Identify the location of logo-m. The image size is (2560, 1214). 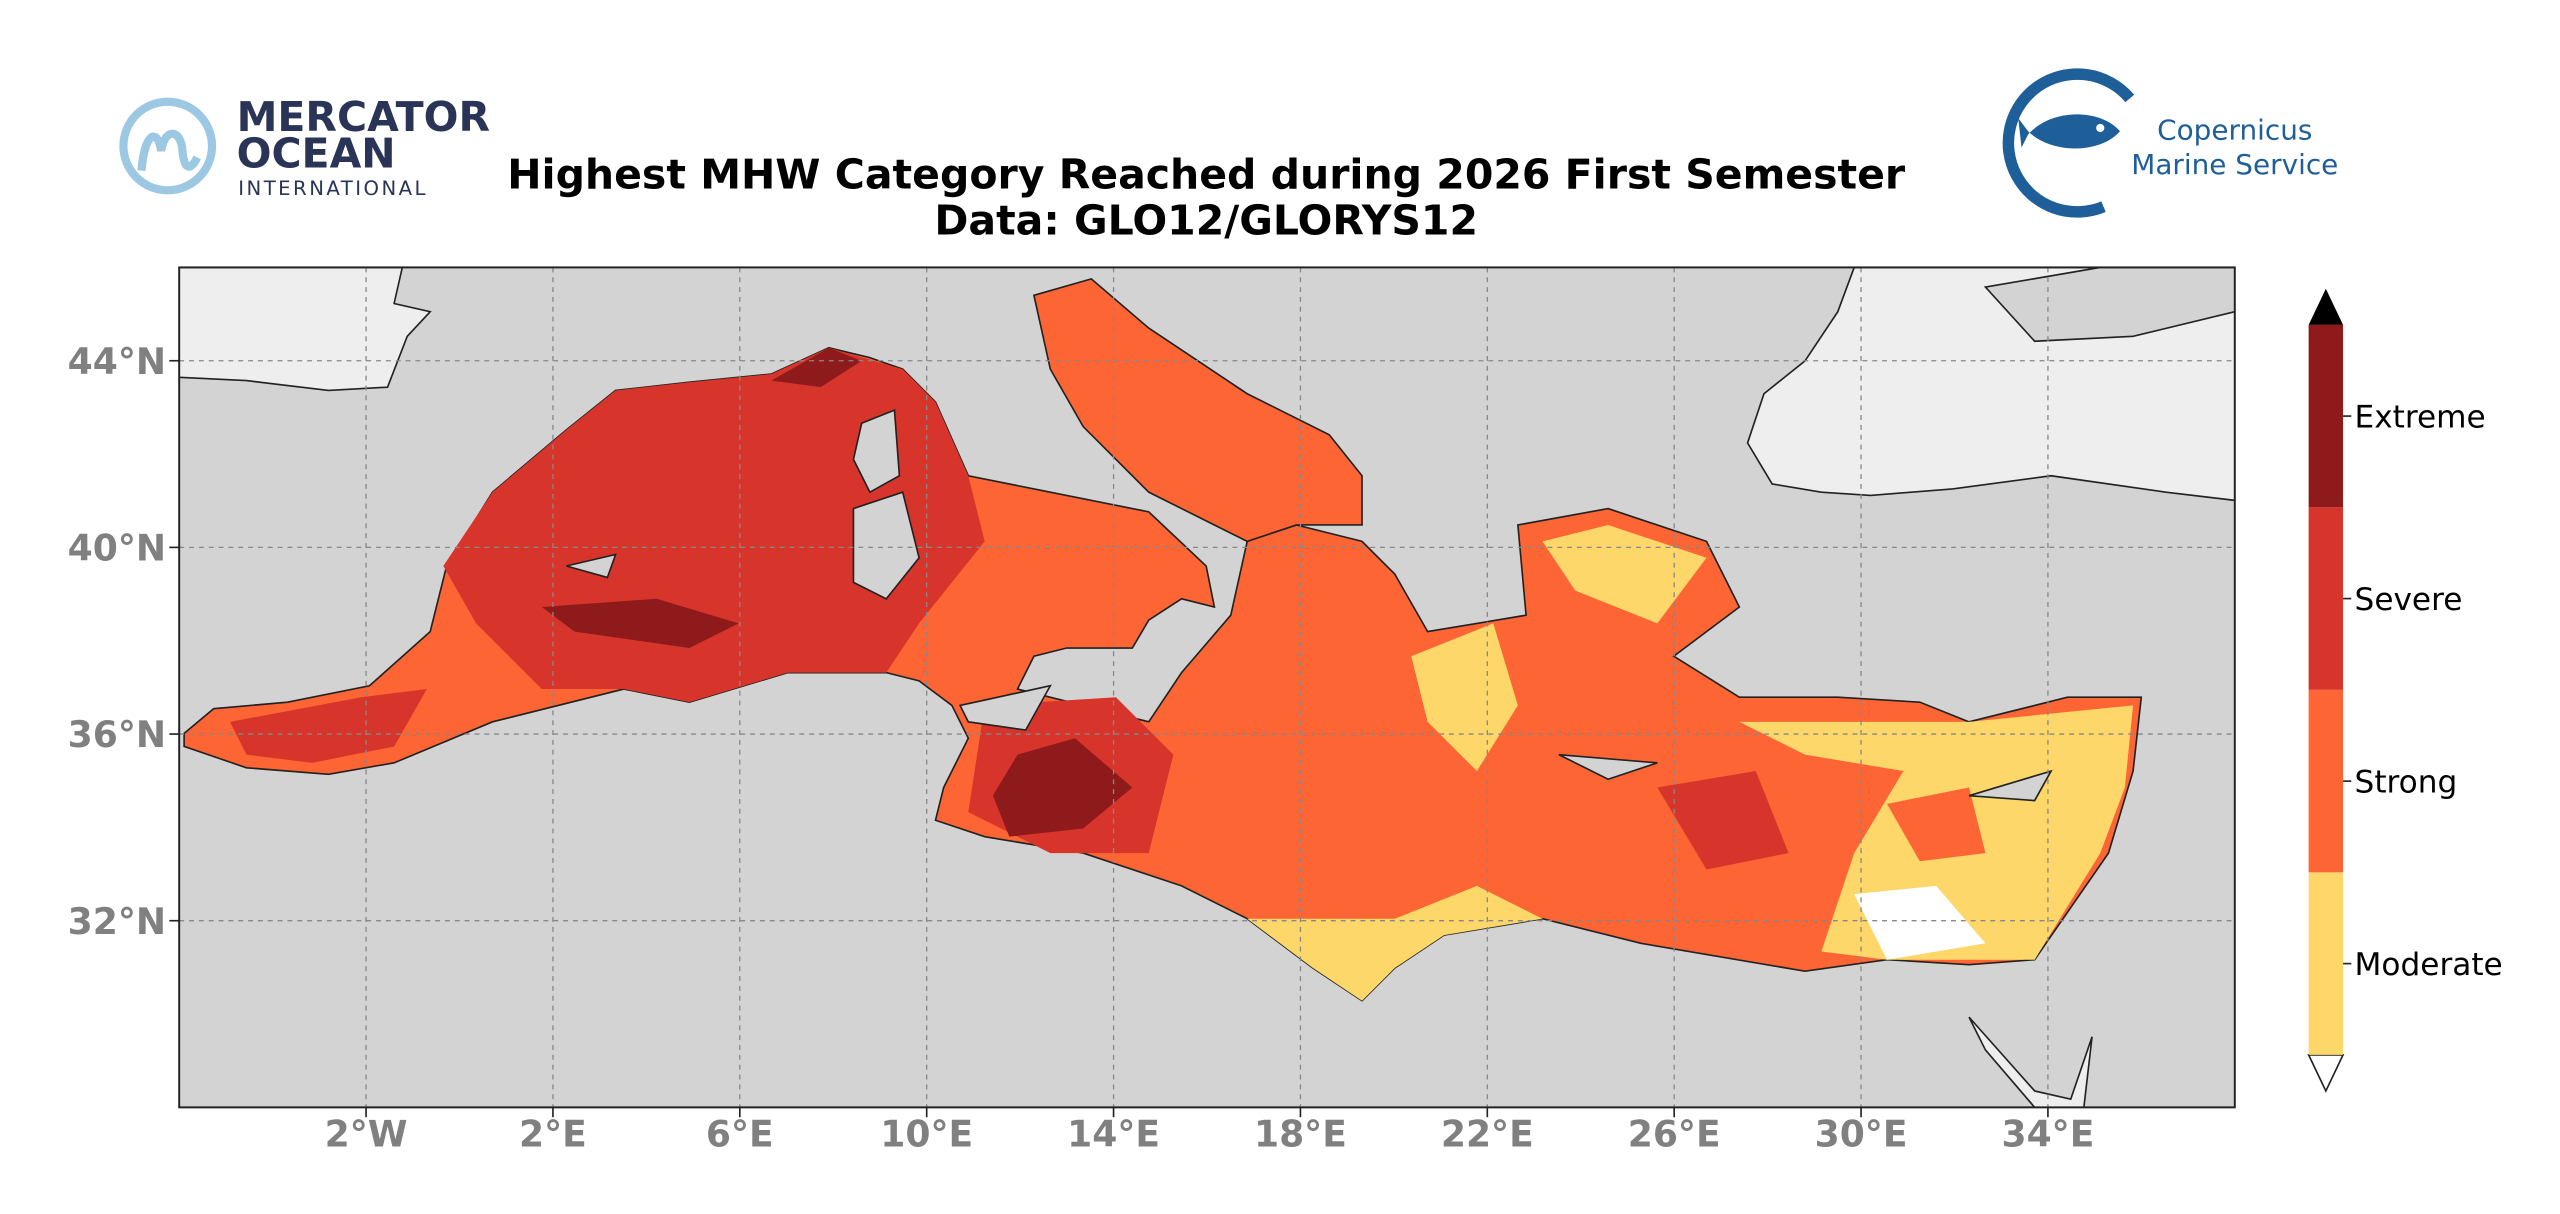
(169, 150).